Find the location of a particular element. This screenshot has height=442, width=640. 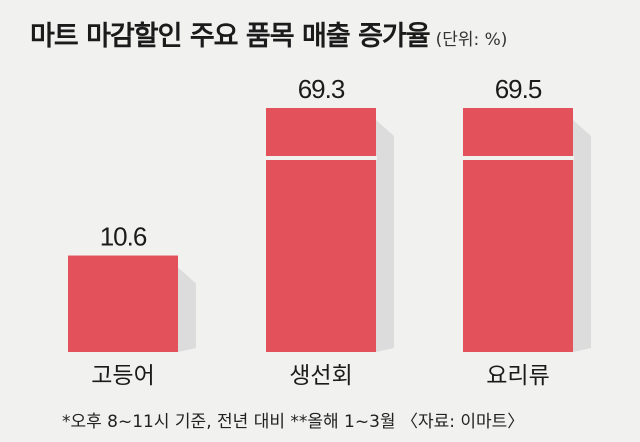

category-label: 생선회 is located at coordinates (320, 376).